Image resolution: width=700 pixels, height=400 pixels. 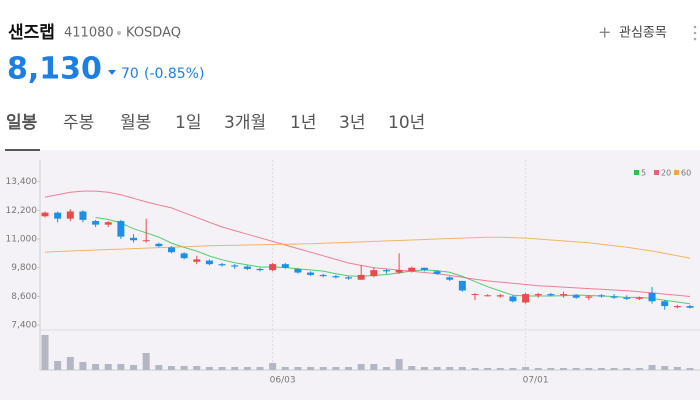 What do you see at coordinates (643, 173) in the screenshot?
I see `legend-label: 5` at bounding box center [643, 173].